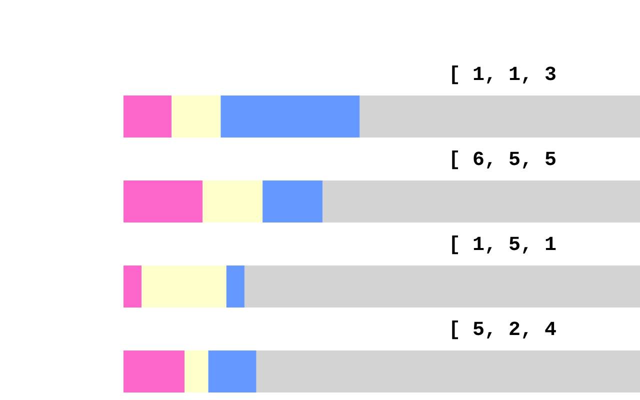  I want to click on y-tick-label: [ 5, 2, 4, so click(502, 330).